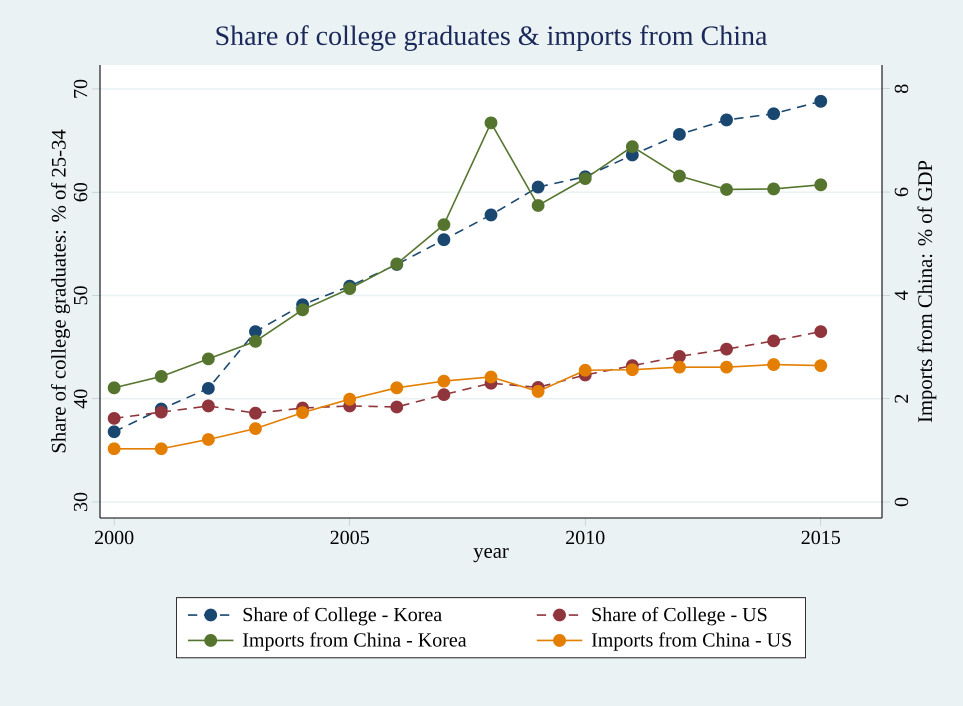  I want to click on legend-label: Imports from China - Korea, so click(354, 641).